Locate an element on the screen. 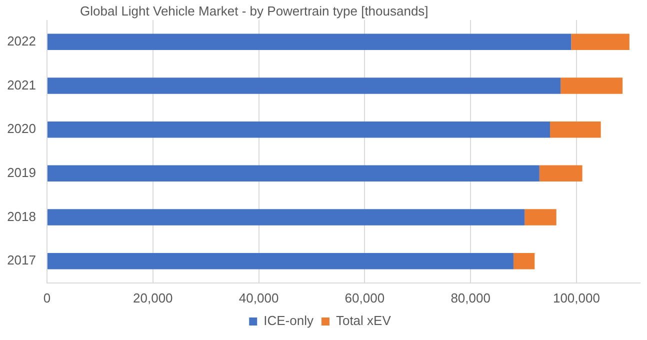 The width and height of the screenshot is (647, 340). chart-title: Global Light Vehicle Market - by Powertrain type [thousands] is located at coordinates (254, 11).